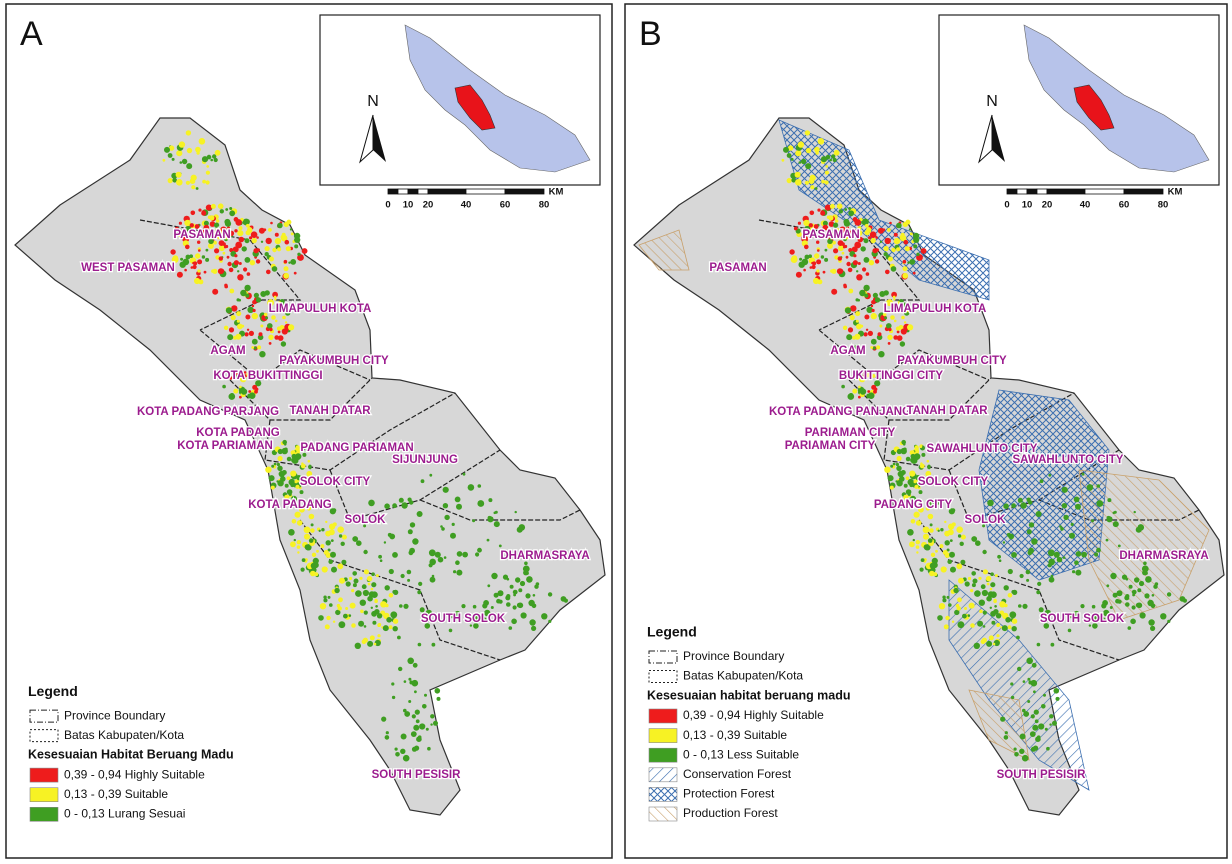 Image resolution: width=1232 pixels, height=864 pixels. Describe the element at coordinates (1068, 460) in the screenshot. I see `region-label: SAWAHLUNTO CITY` at that location.